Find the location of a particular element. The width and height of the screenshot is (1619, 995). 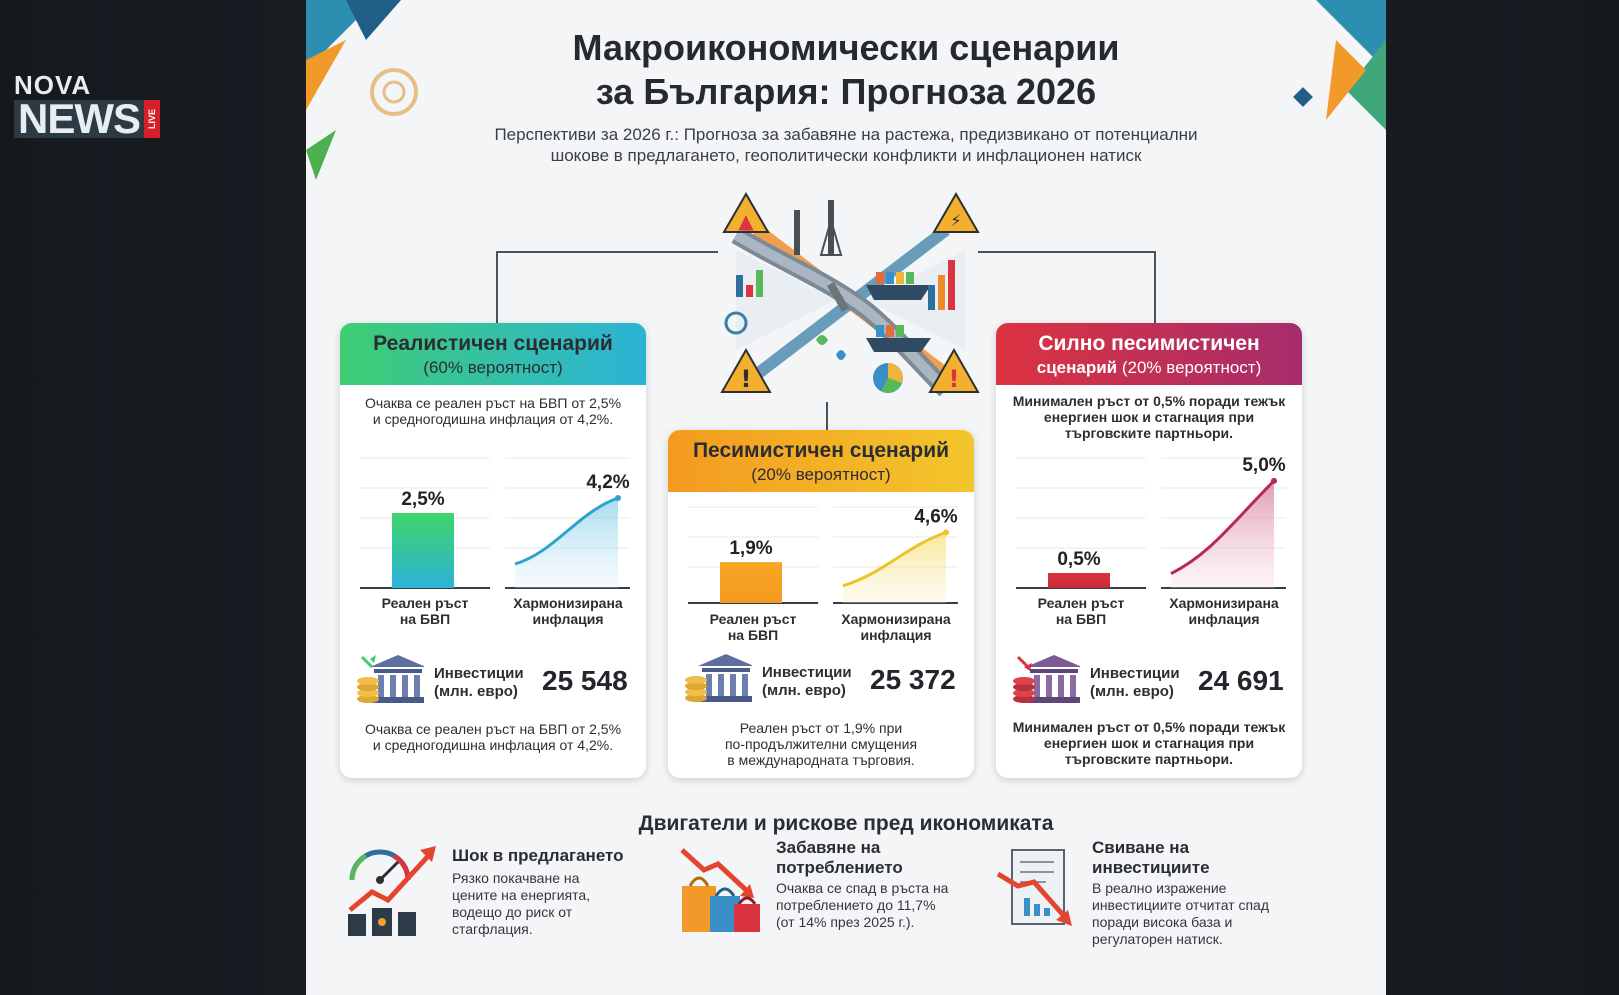

realistic-desc-bottom-line-2: и средногодишна инфлация от 4,2%. is located at coordinates (493, 745).